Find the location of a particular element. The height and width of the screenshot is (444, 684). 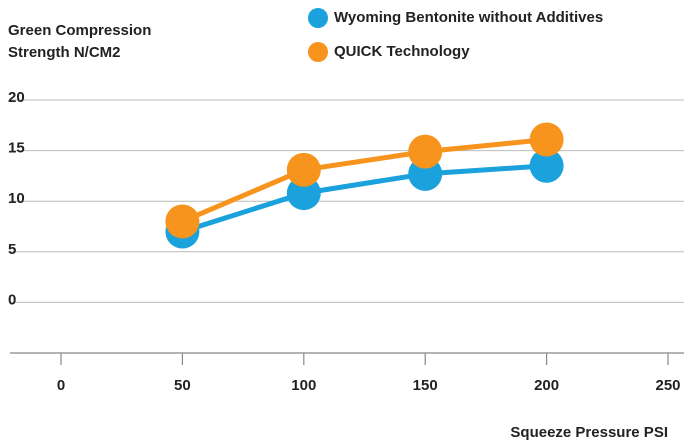

x-tick-label: 200 is located at coordinates (546, 385).